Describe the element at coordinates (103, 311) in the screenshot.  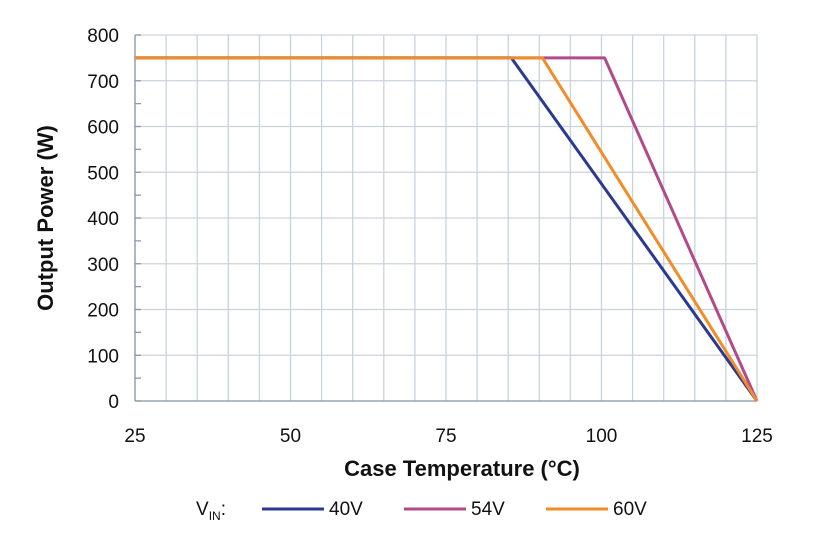
I see `y-tick-label: 200` at that location.